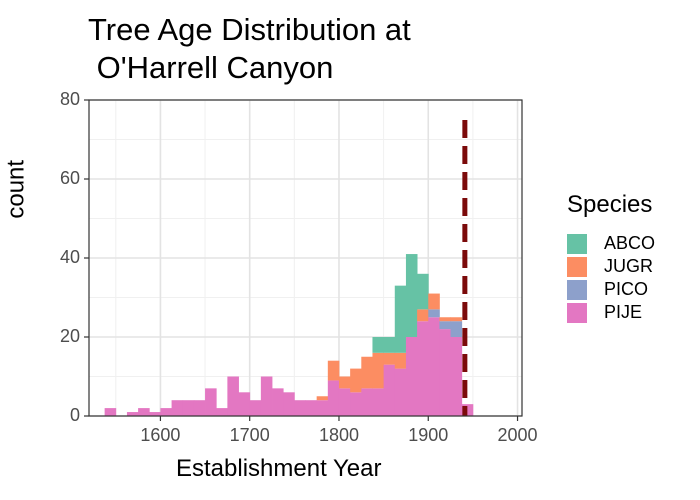 This screenshot has height=500, width=700. I want to click on y-tick-label: 80, so click(69, 99).